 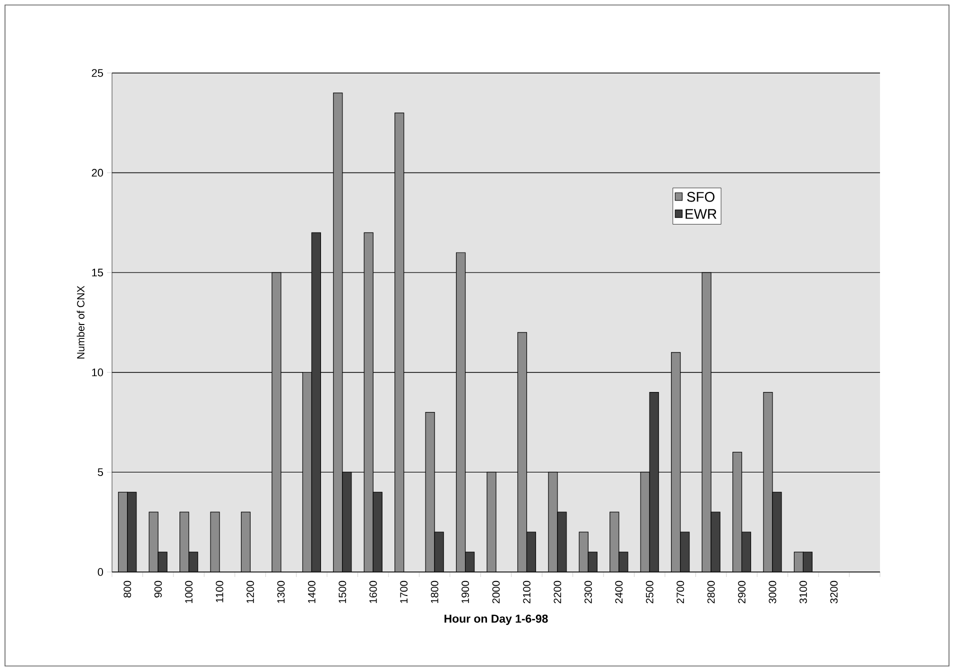 What do you see at coordinates (404, 591) in the screenshot?
I see `x-tick-label: 1700` at bounding box center [404, 591].